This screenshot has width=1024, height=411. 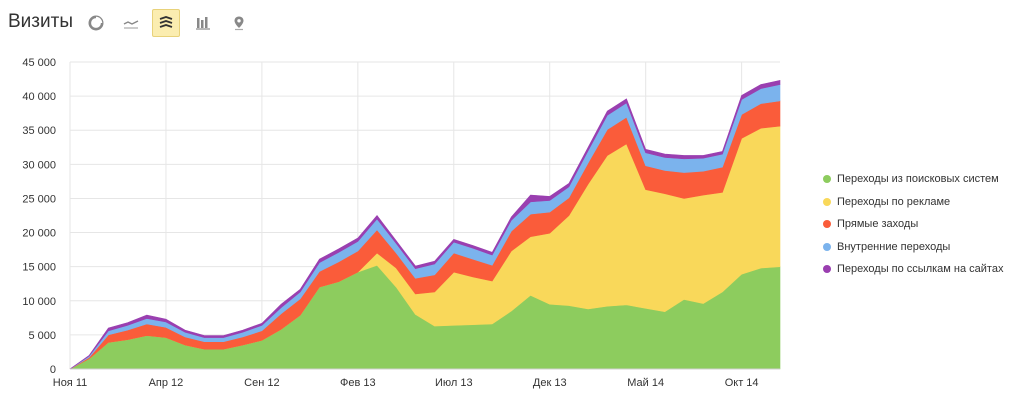 I want to click on y-tick-label: 5 000, so click(x=42, y=336).